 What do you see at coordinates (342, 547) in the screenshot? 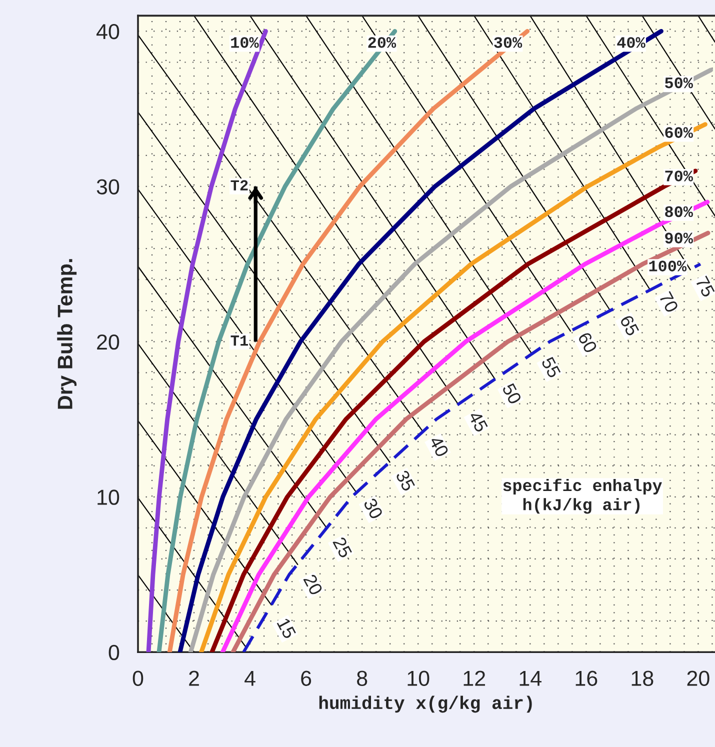
I see `annotation: 25` at bounding box center [342, 547].